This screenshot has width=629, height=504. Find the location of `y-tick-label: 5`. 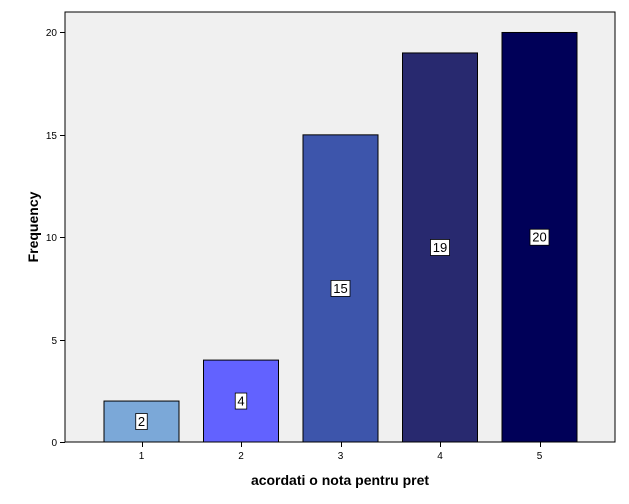

y-tick-label: 5 is located at coordinates (54, 341).